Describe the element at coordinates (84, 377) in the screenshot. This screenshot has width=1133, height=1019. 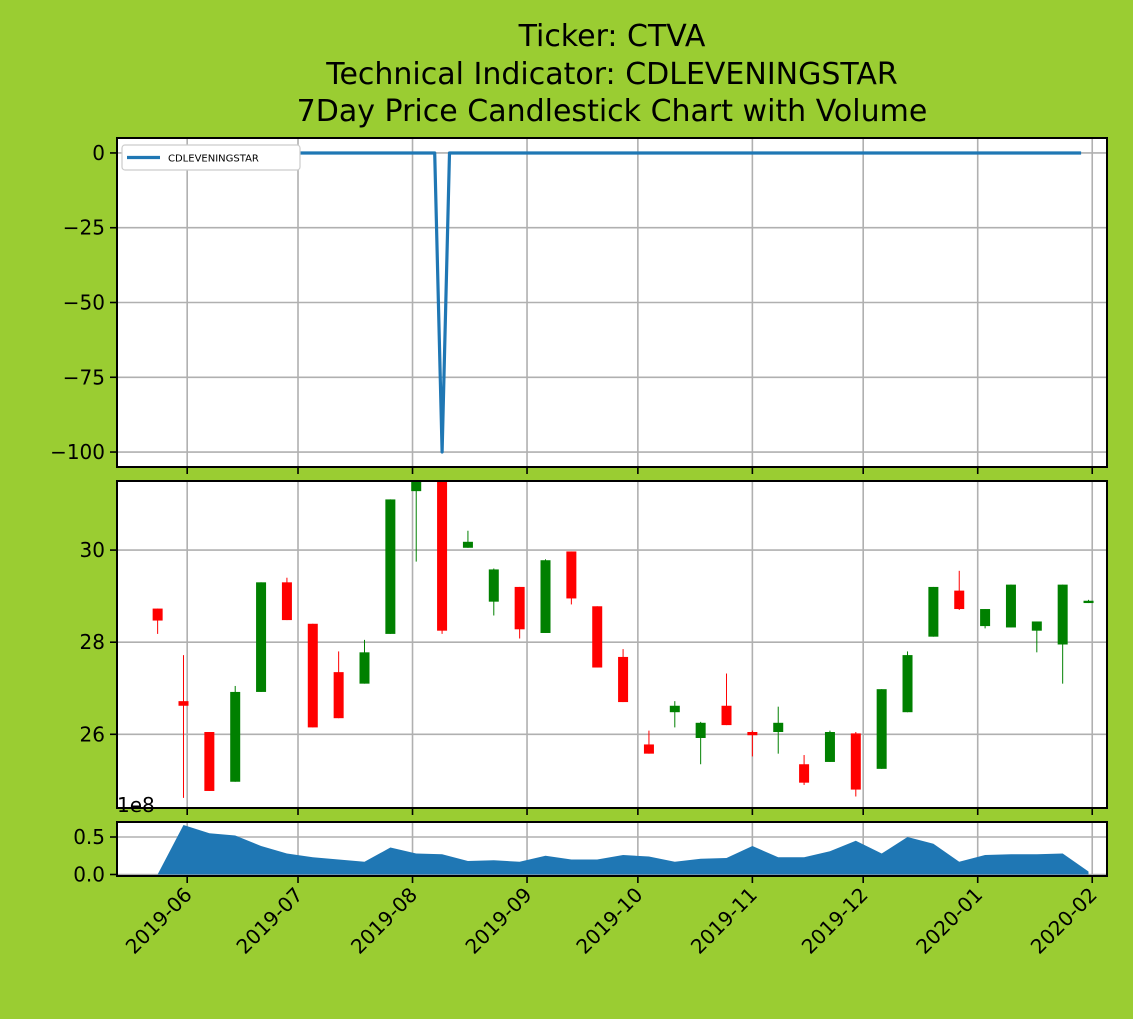
I see `indicator-y-tick-label: −75` at that location.